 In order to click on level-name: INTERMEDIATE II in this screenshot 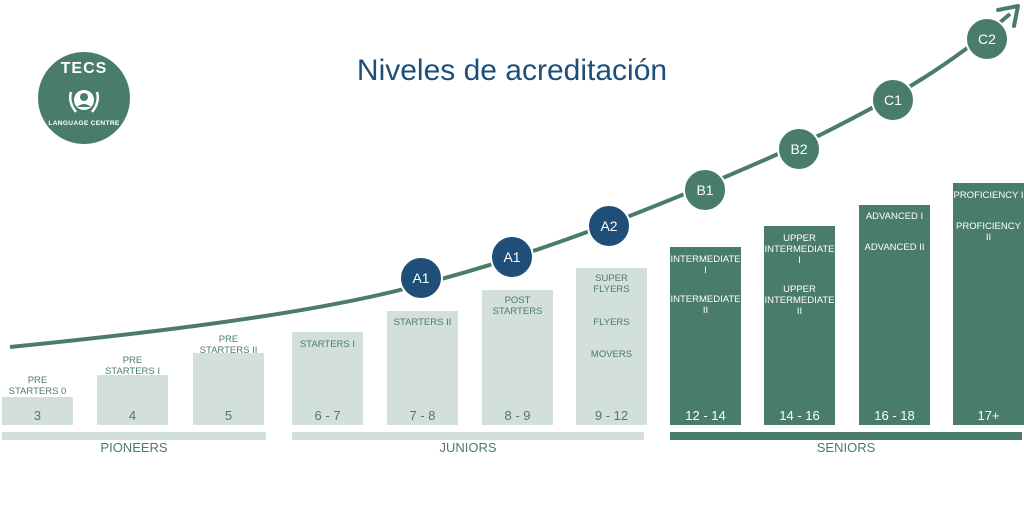, I will do `click(705, 305)`.